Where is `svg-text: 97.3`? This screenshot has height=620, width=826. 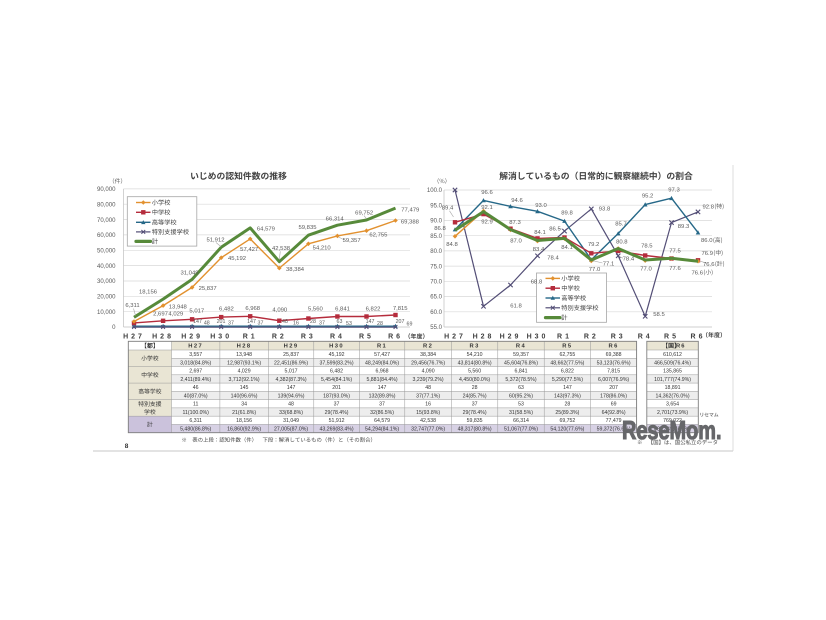
svg-text: 97.3 is located at coordinates (674, 190).